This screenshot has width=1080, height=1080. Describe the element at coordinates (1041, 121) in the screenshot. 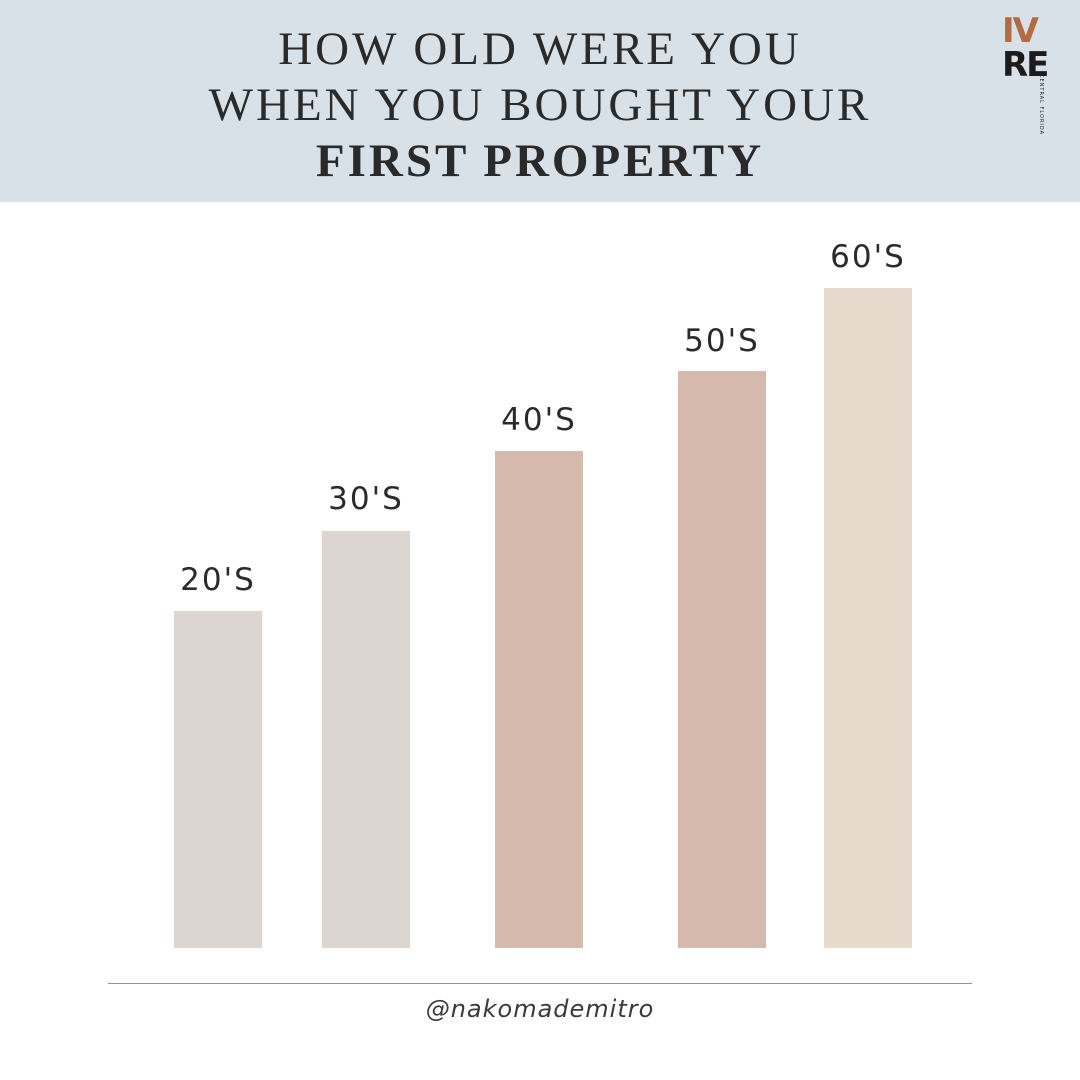

I see `logo-tagline-word: FLORIDA` at that location.